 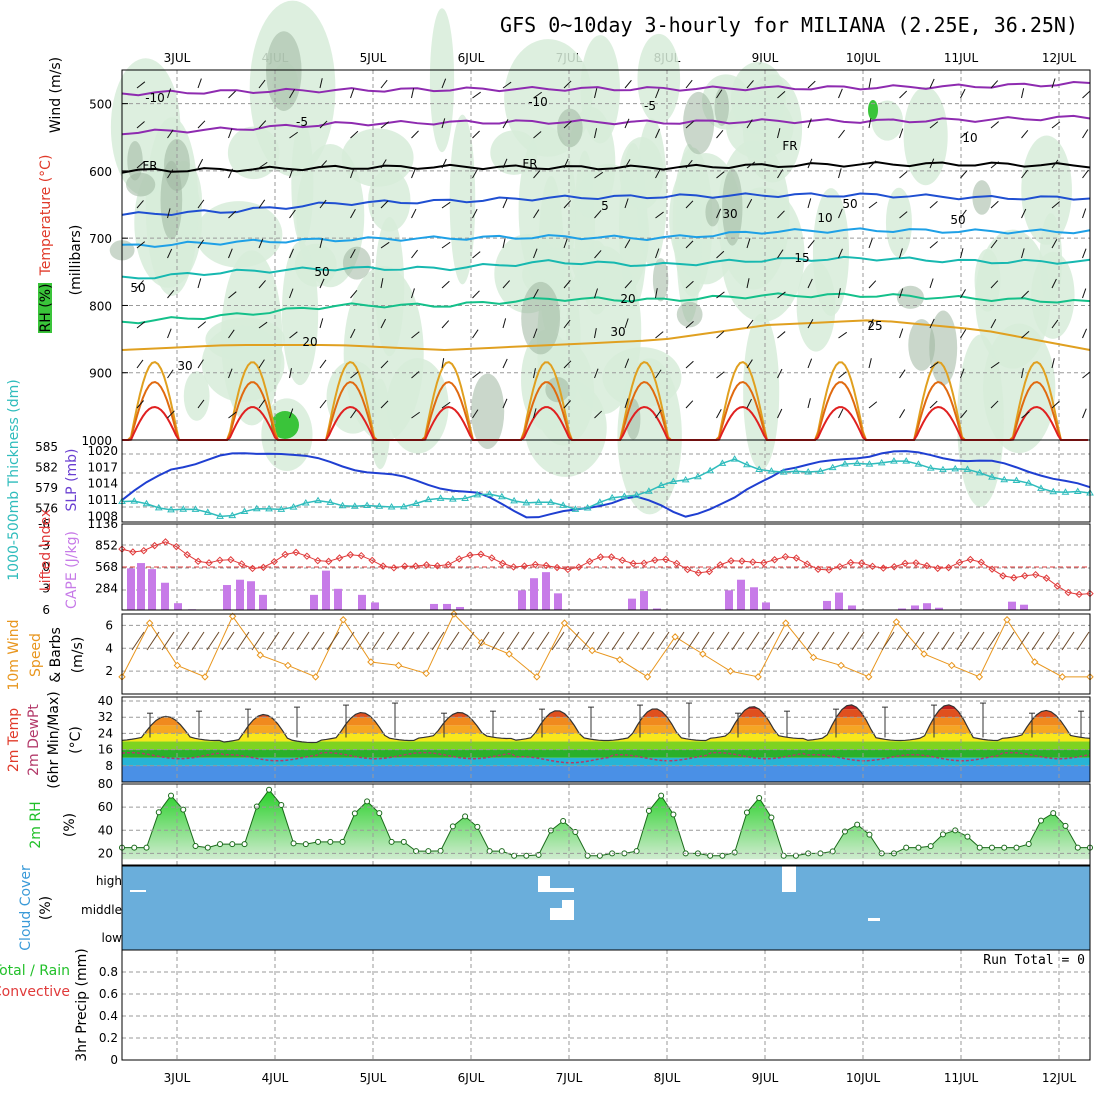 I want to click on axis-label-rhpct: (%), so click(x=70, y=825).